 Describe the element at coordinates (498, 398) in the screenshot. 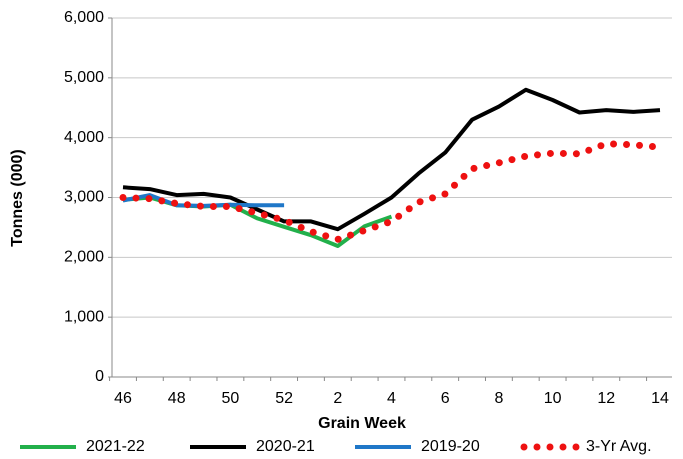

I see `x-tick-label: 8` at that location.